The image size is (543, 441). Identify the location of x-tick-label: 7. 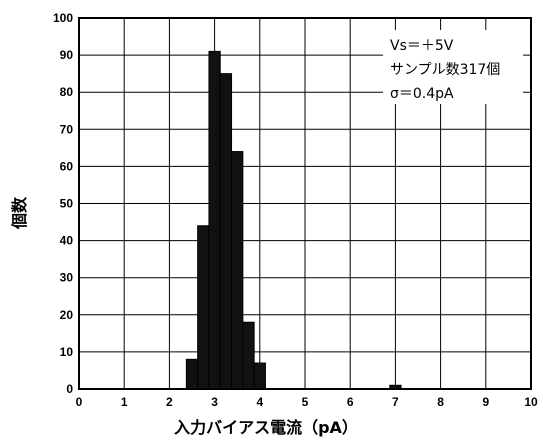
(395, 402).